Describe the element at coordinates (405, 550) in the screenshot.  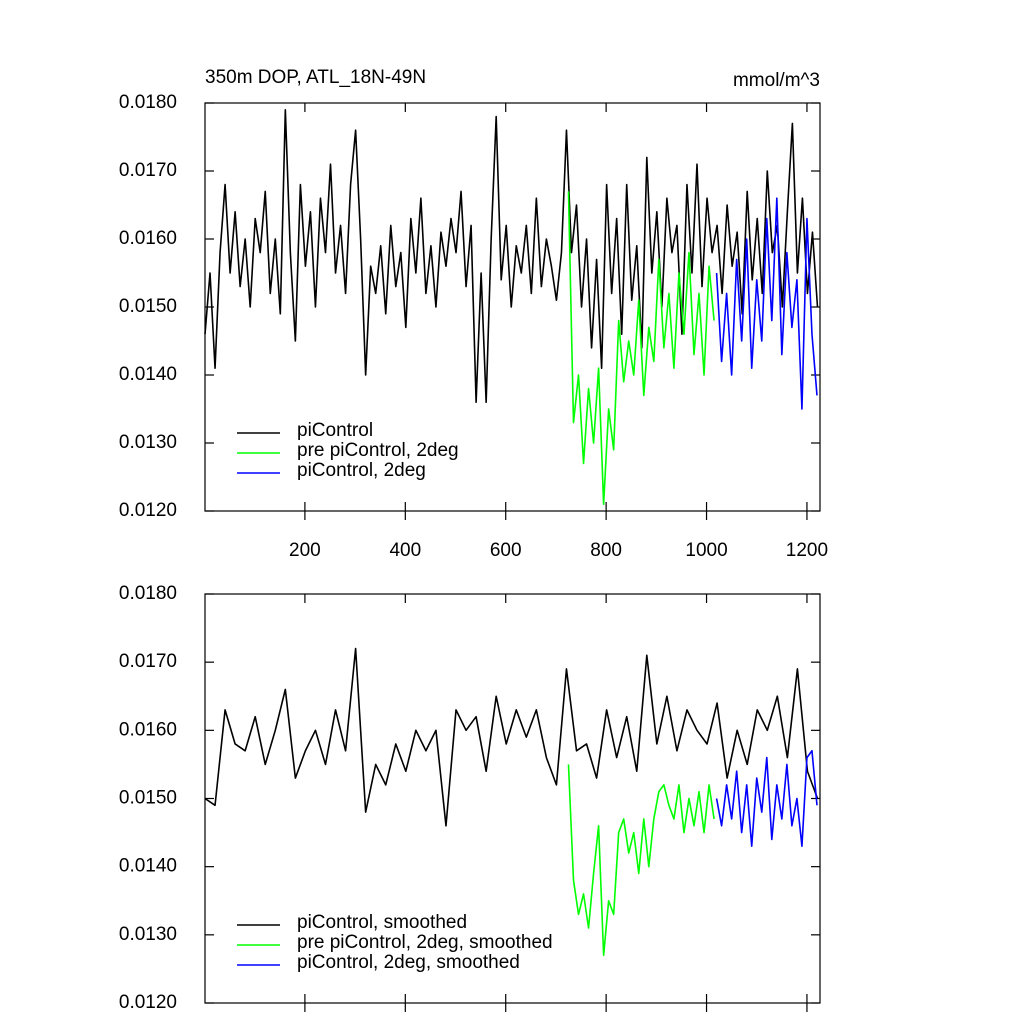
I see `x-tick-label: 400` at that location.